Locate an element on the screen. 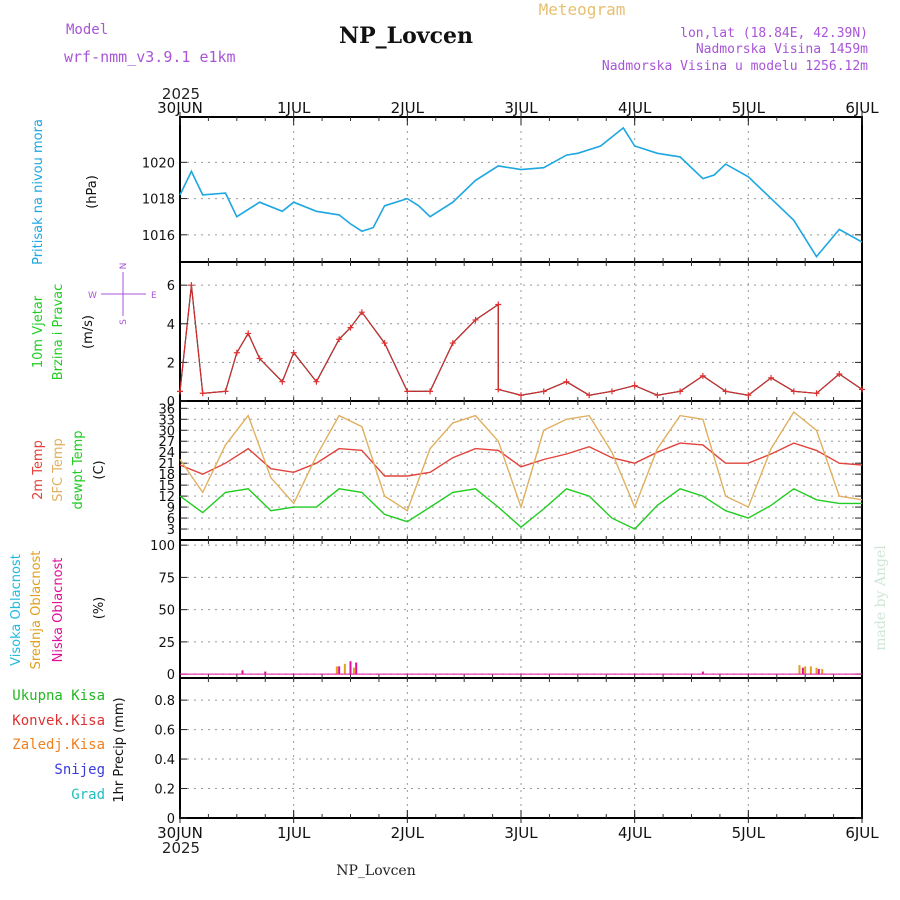  watermark: made by Angel is located at coordinates (881, 598).